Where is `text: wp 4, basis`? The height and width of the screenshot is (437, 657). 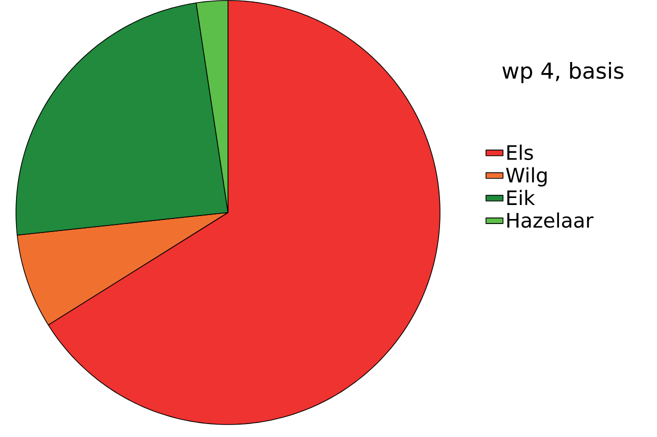 text: wp 4, basis is located at coordinates (563, 73).